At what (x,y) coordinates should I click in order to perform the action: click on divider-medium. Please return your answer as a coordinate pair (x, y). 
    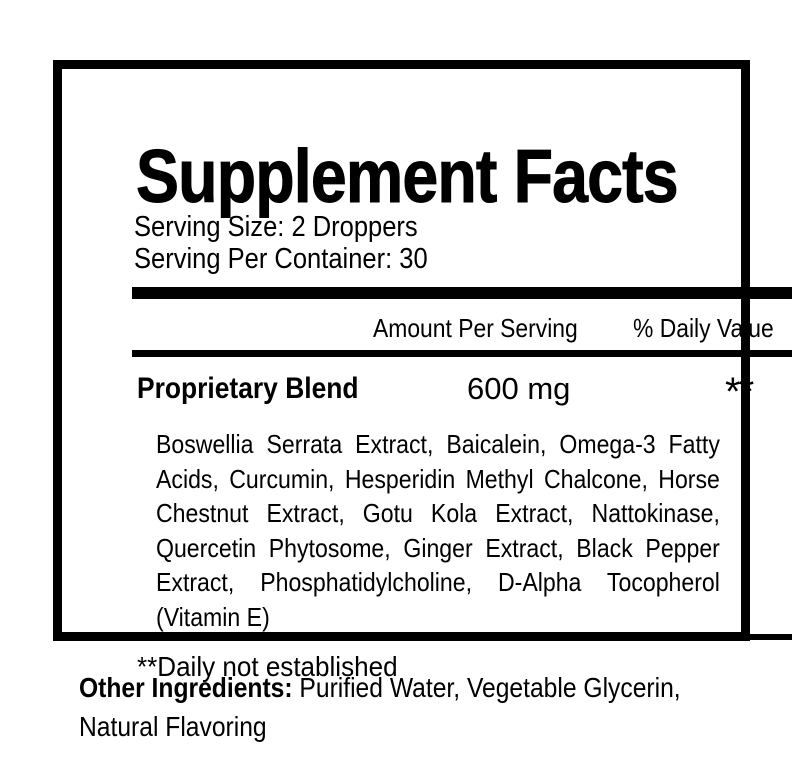
    Looking at the image, I should click on (462, 353).